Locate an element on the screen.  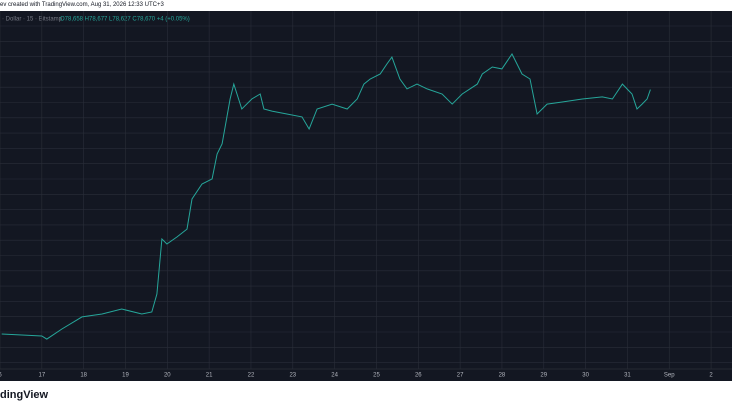
brand: dingView is located at coordinates (24, 395).